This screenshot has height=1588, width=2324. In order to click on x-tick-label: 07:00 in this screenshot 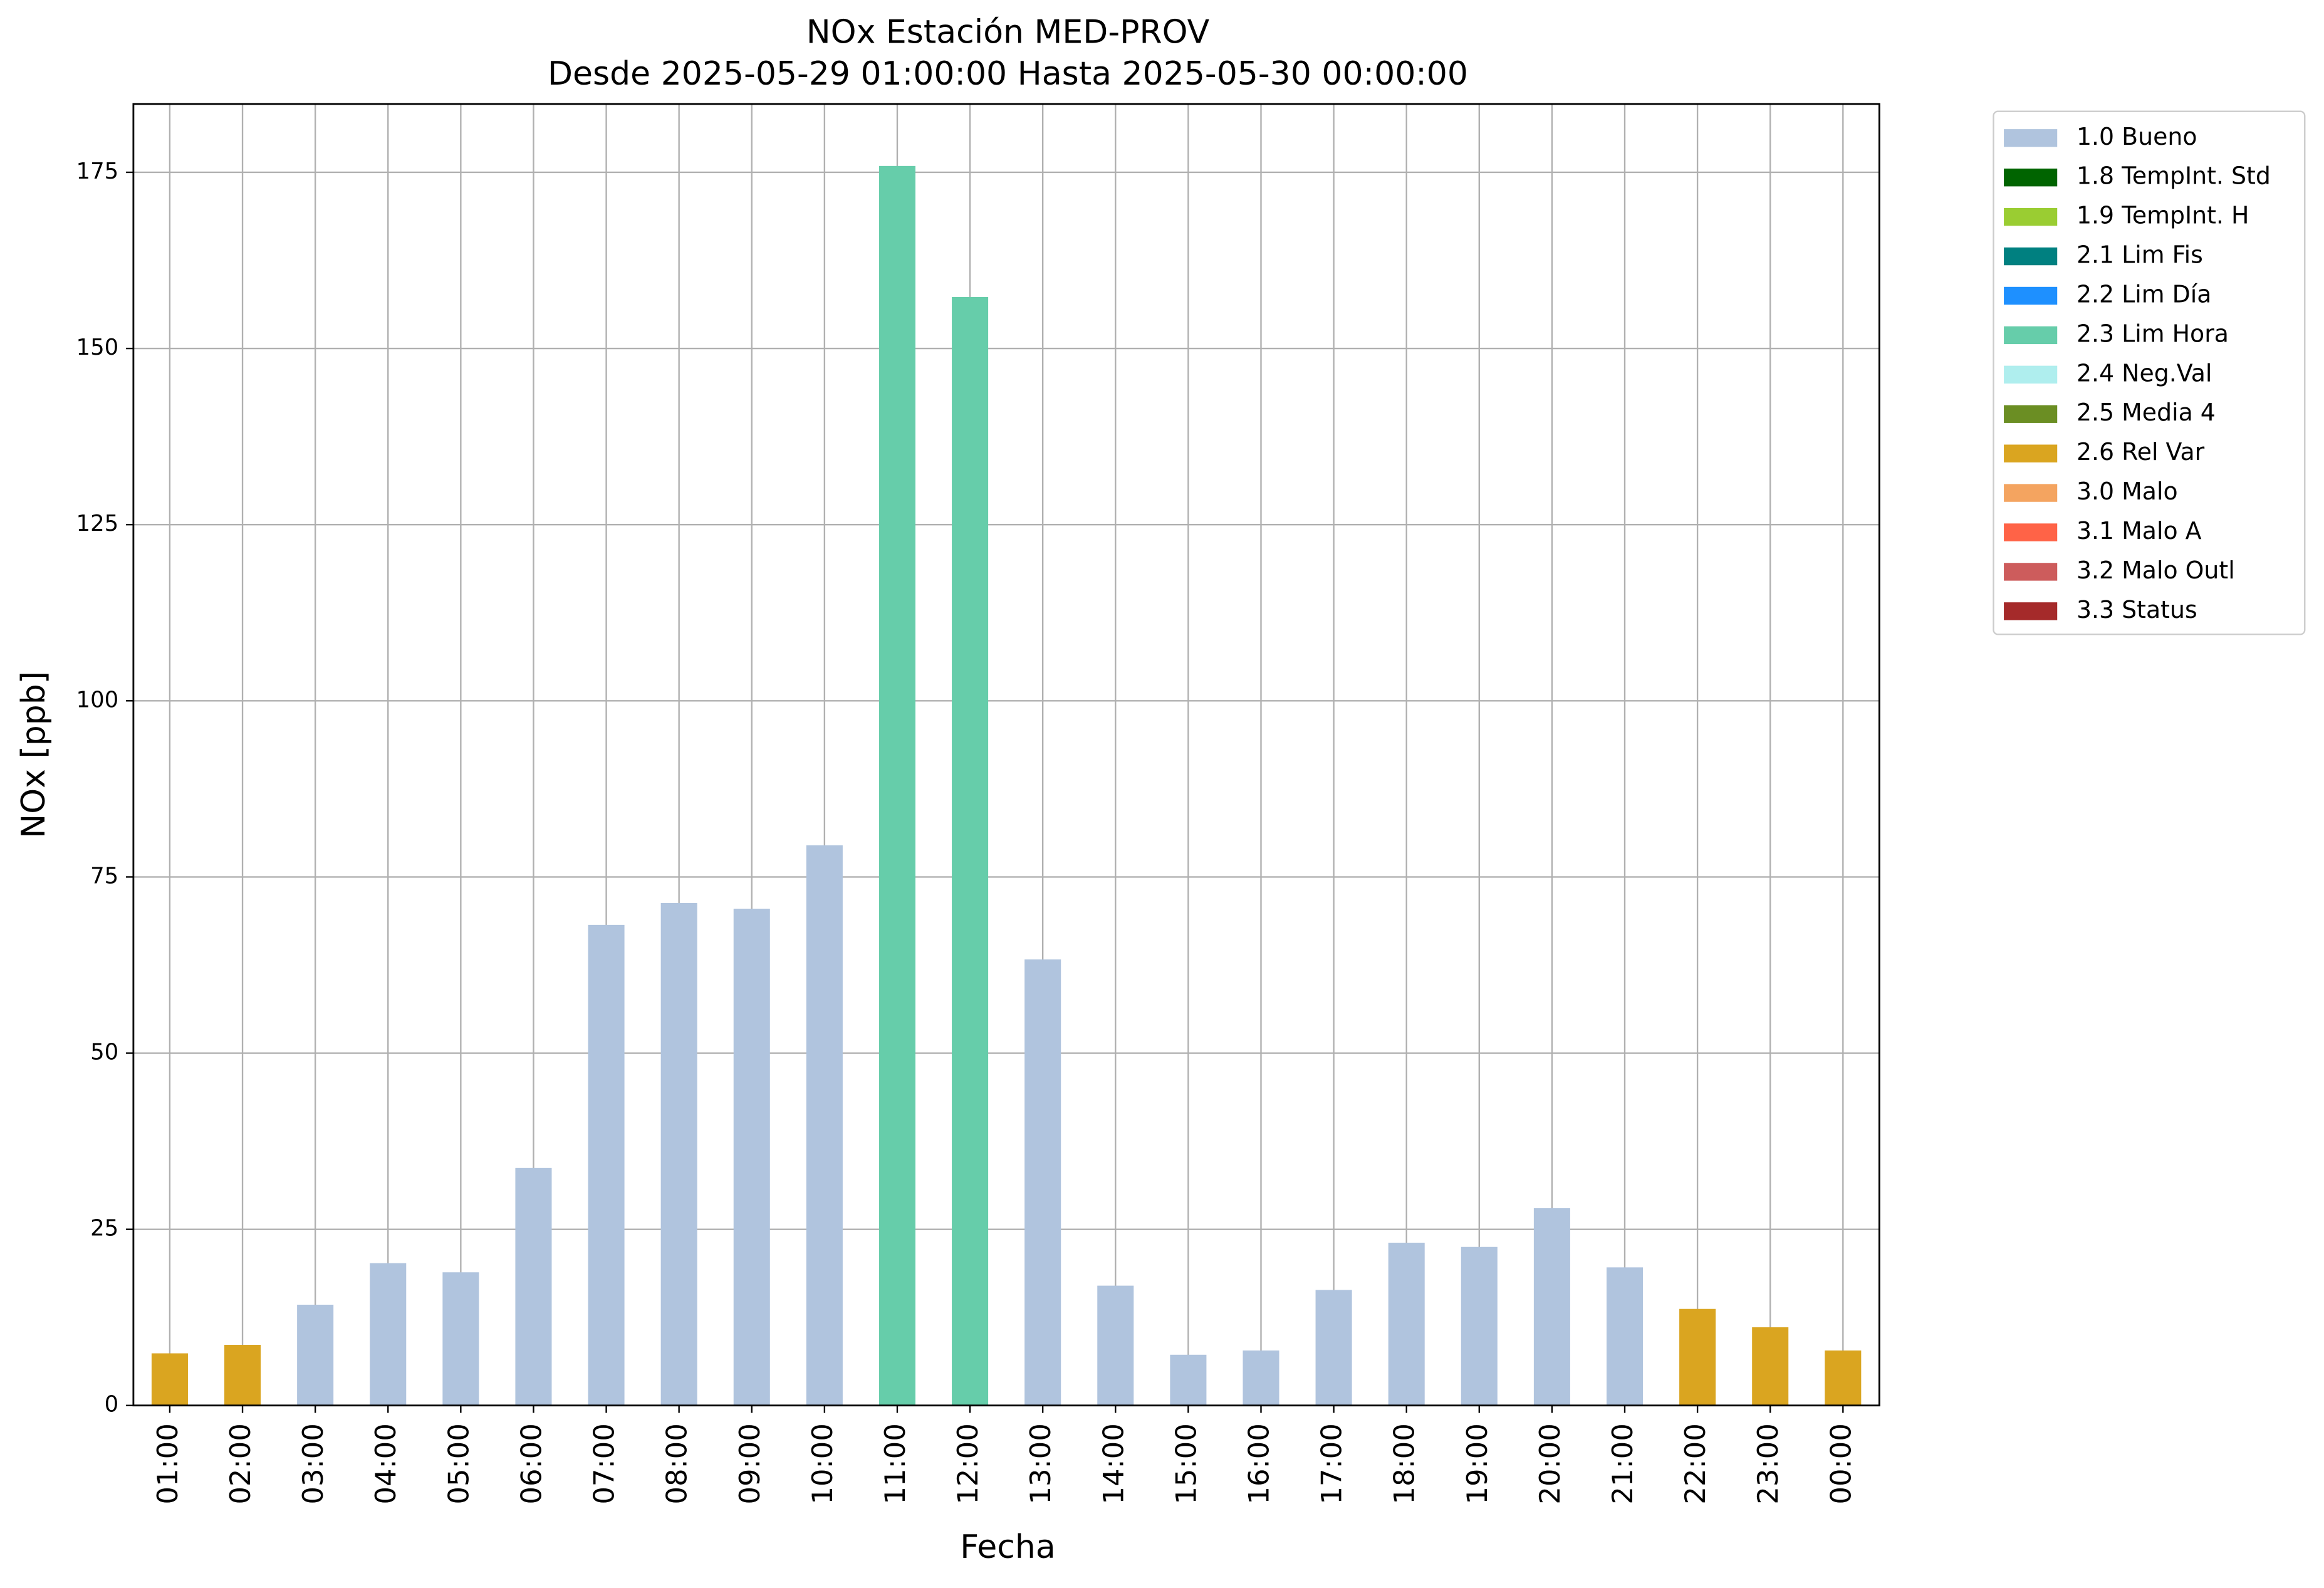, I will do `click(604, 1464)`.